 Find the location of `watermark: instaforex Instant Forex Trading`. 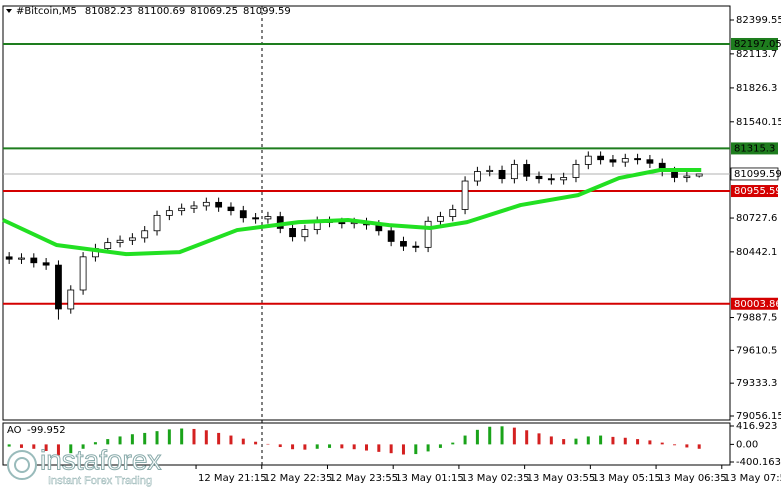

watermark: instaforex Instant Forex Trading is located at coordinates (84, 465).